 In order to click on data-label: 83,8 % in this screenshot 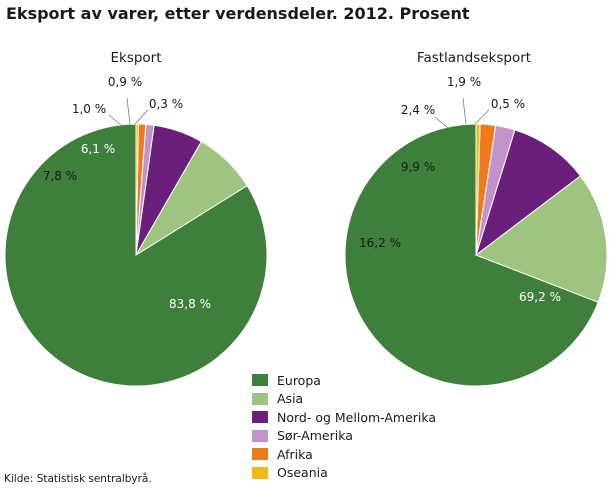, I will do `click(190, 304)`.